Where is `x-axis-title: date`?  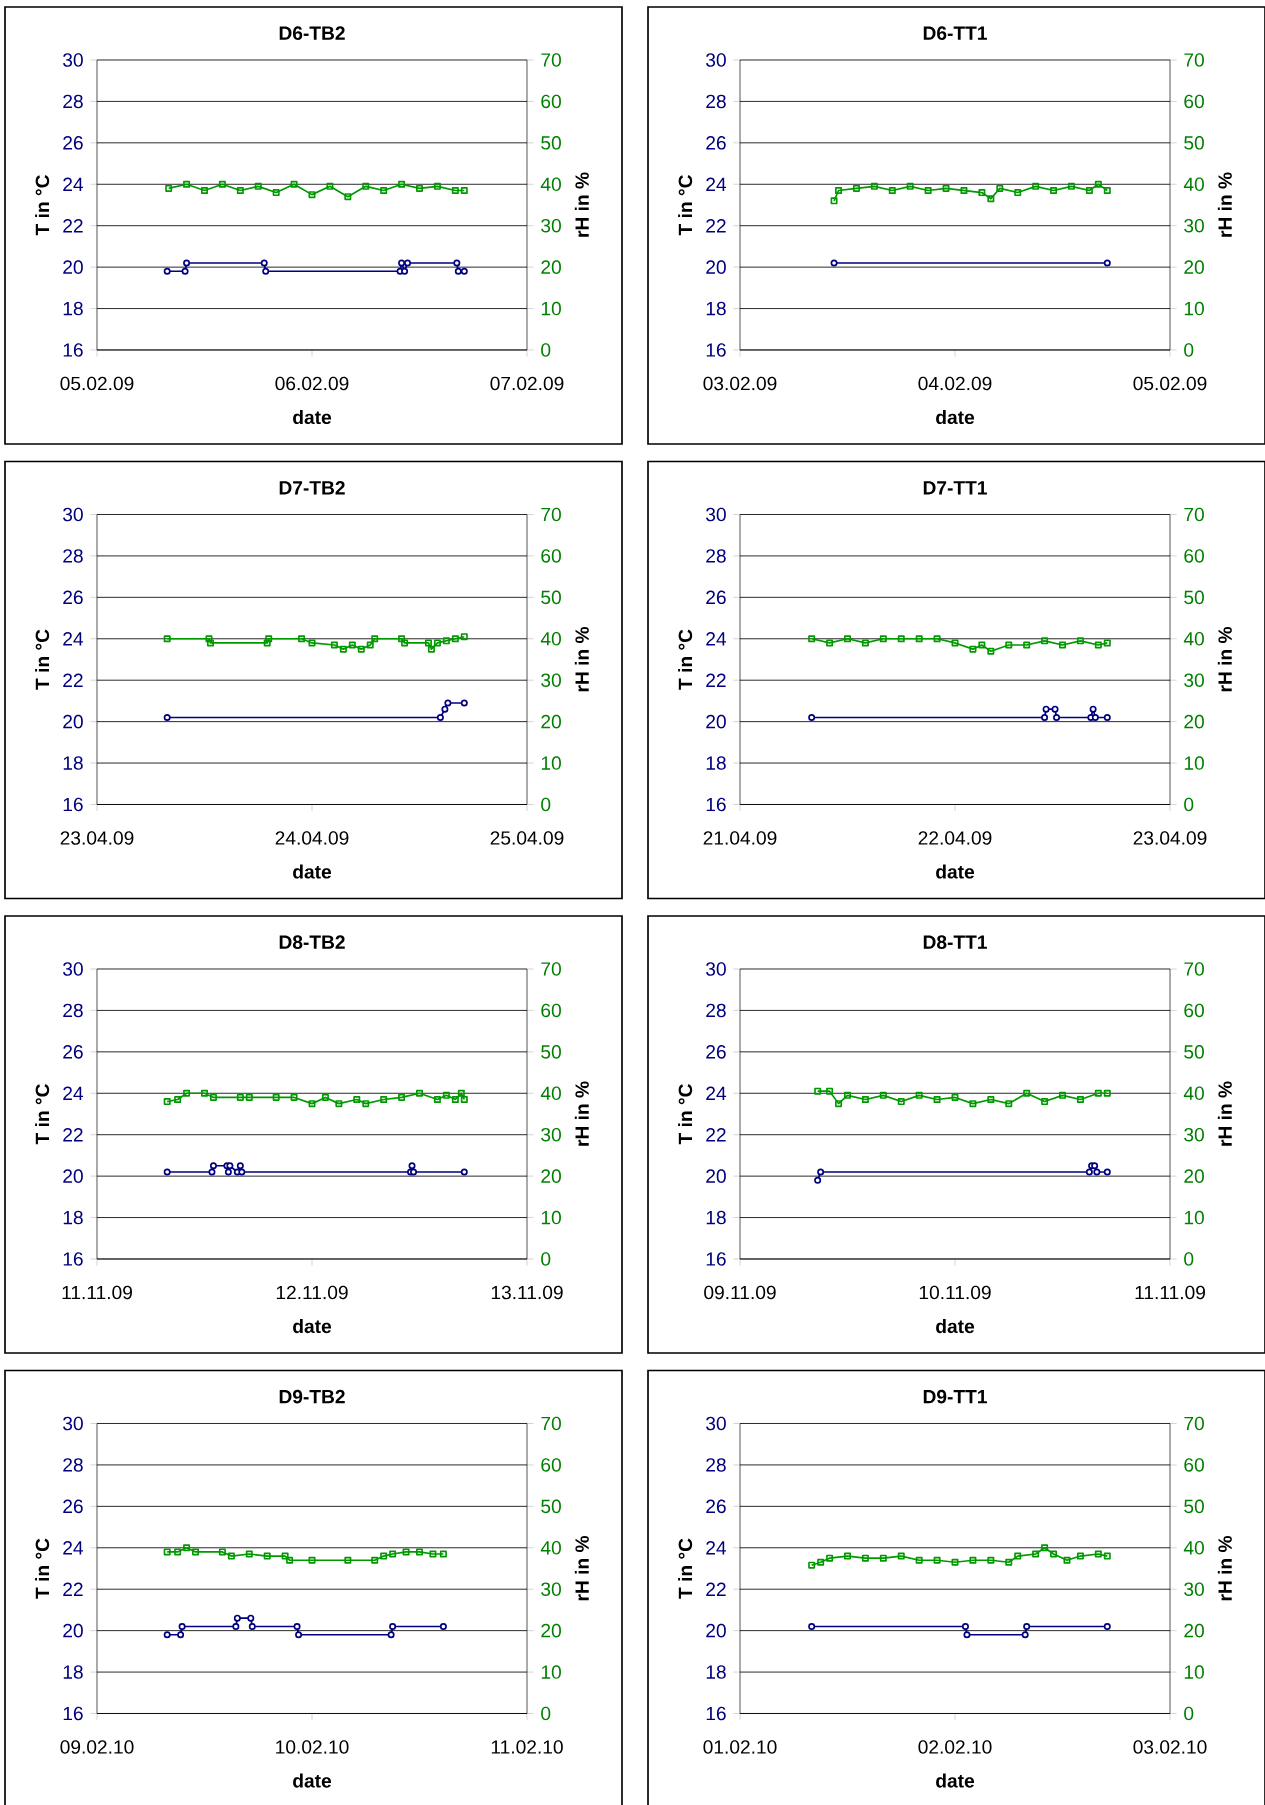 x-axis-title: date is located at coordinates (955, 1326).